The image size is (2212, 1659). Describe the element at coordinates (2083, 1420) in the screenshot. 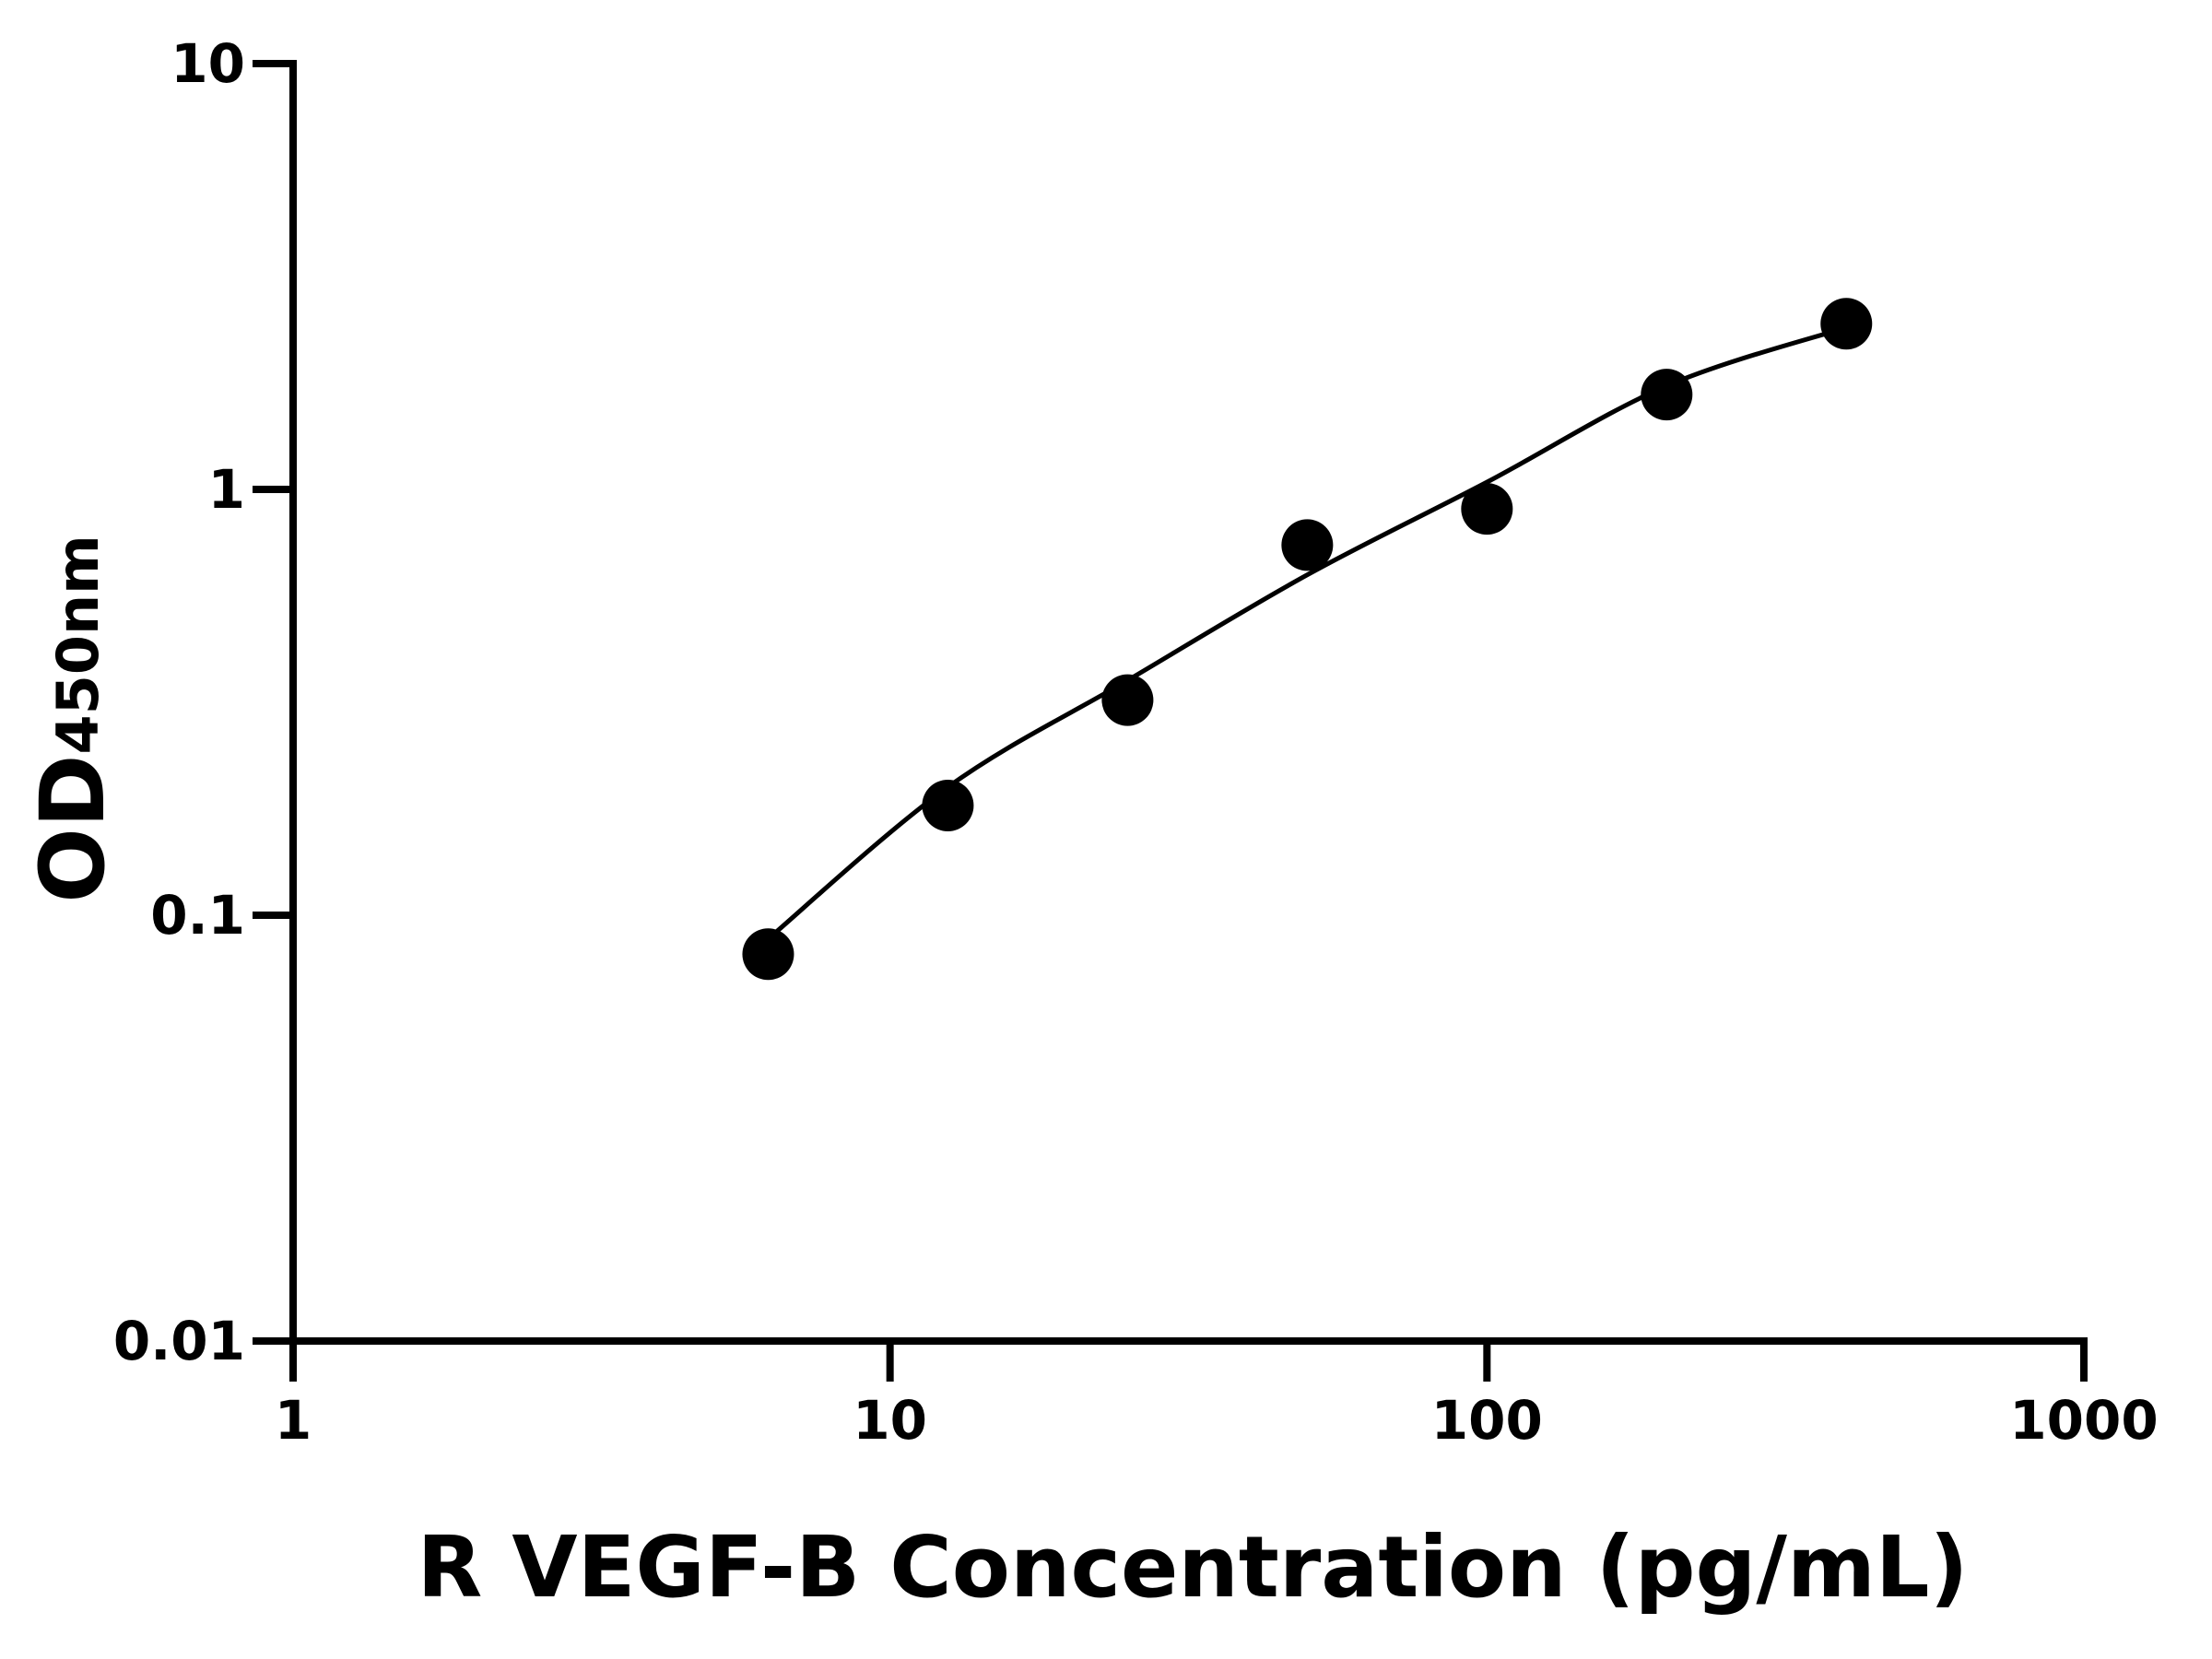

I see `x-tick-label: 1000` at that location.